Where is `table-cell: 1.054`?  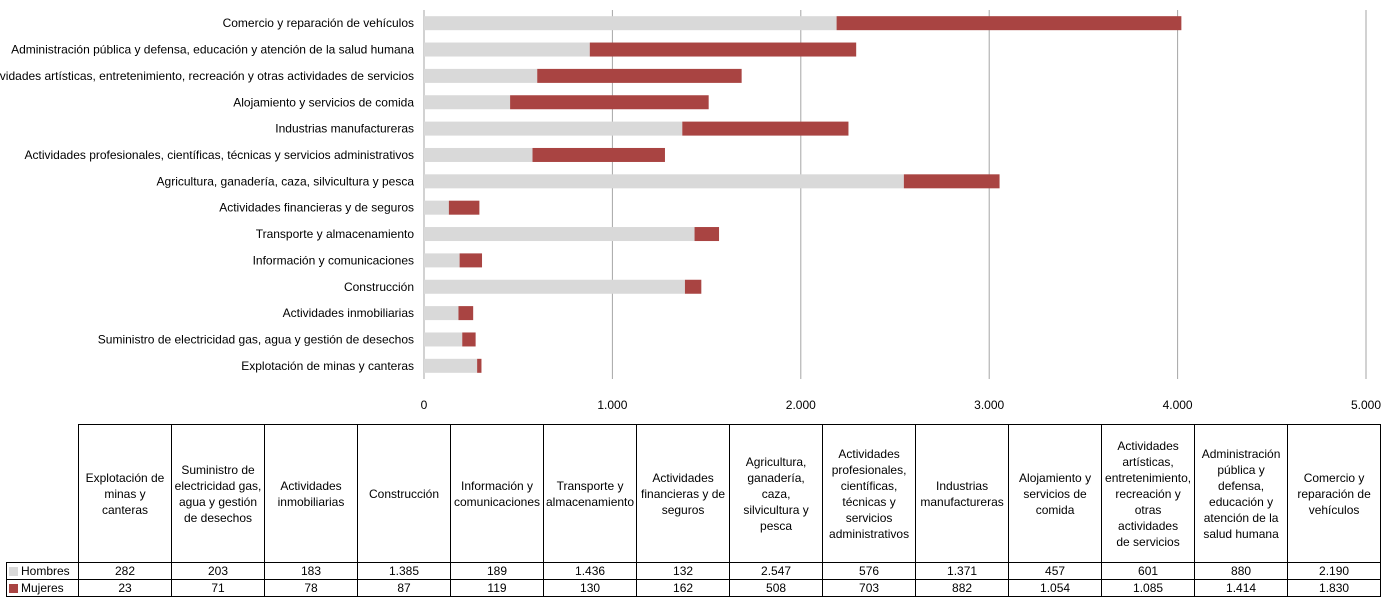
table-cell: 1.054 is located at coordinates (1055, 588).